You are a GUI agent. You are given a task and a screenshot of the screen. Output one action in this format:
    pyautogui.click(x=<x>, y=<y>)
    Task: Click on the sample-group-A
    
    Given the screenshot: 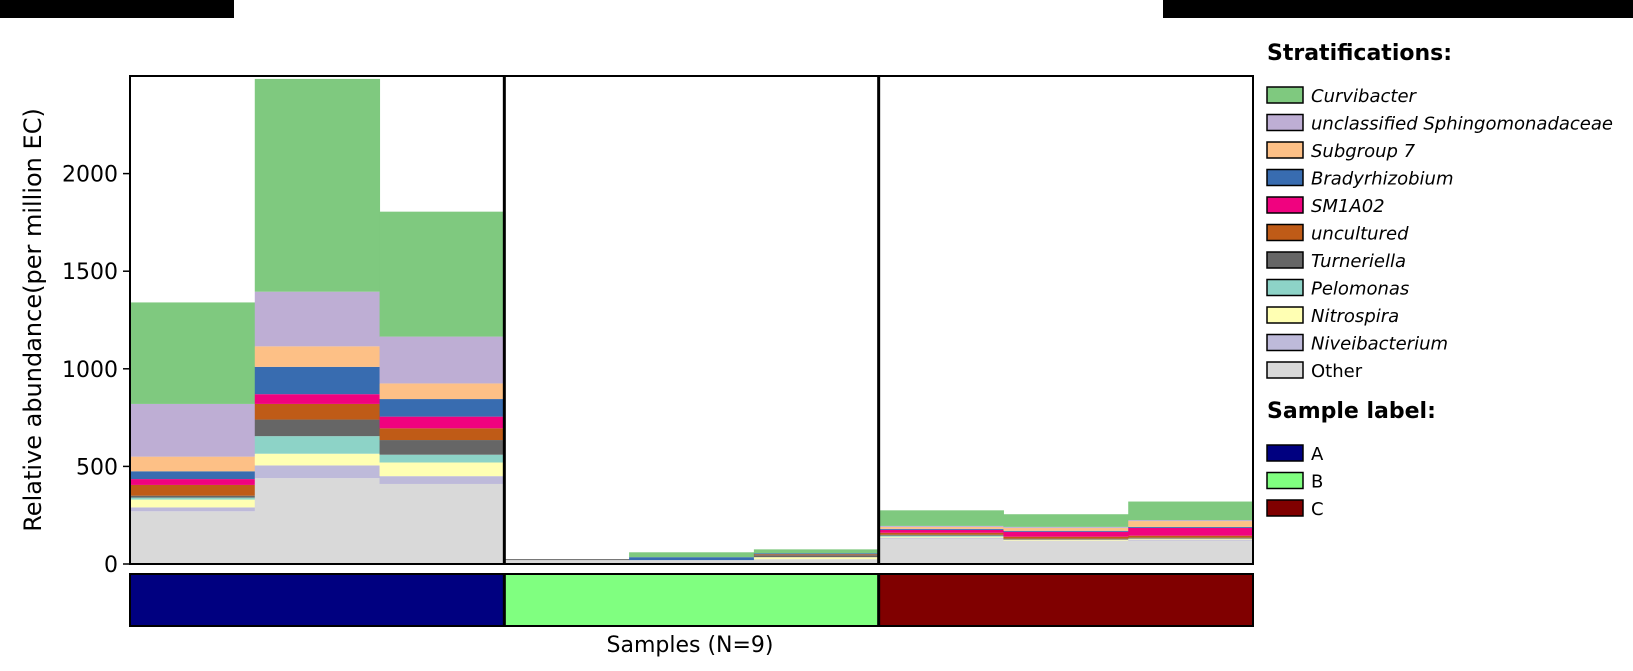 What is the action you would take?
    pyautogui.click(x=317, y=600)
    